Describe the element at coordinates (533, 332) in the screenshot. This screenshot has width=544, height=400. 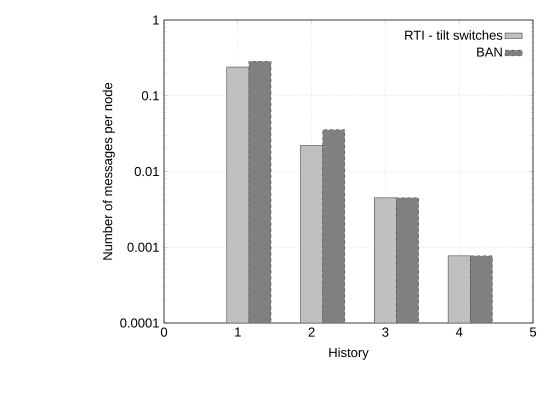
I see `x-tick-label: 5` at that location.